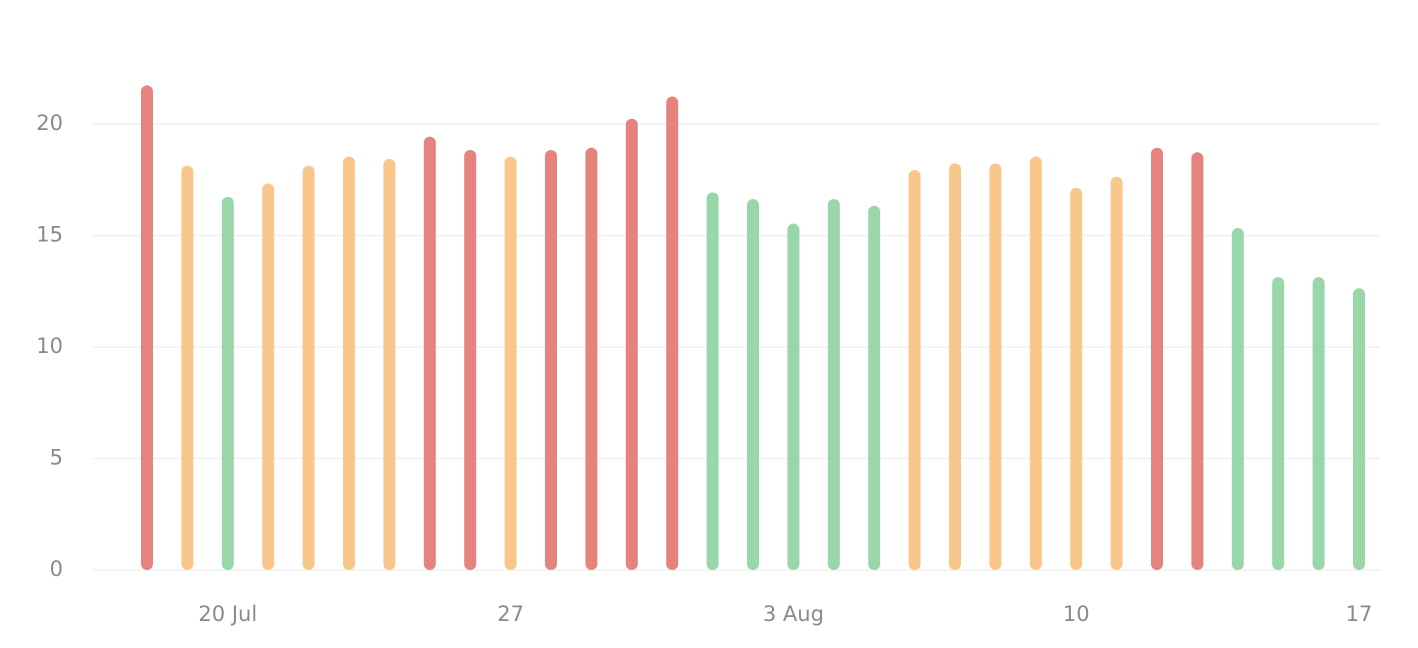  Describe the element at coordinates (49, 235) in the screenshot. I see `y-tick-label: 15` at that location.